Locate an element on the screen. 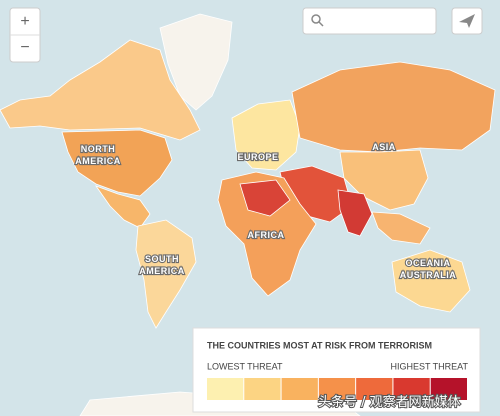  europe is located at coordinates (266, 135).